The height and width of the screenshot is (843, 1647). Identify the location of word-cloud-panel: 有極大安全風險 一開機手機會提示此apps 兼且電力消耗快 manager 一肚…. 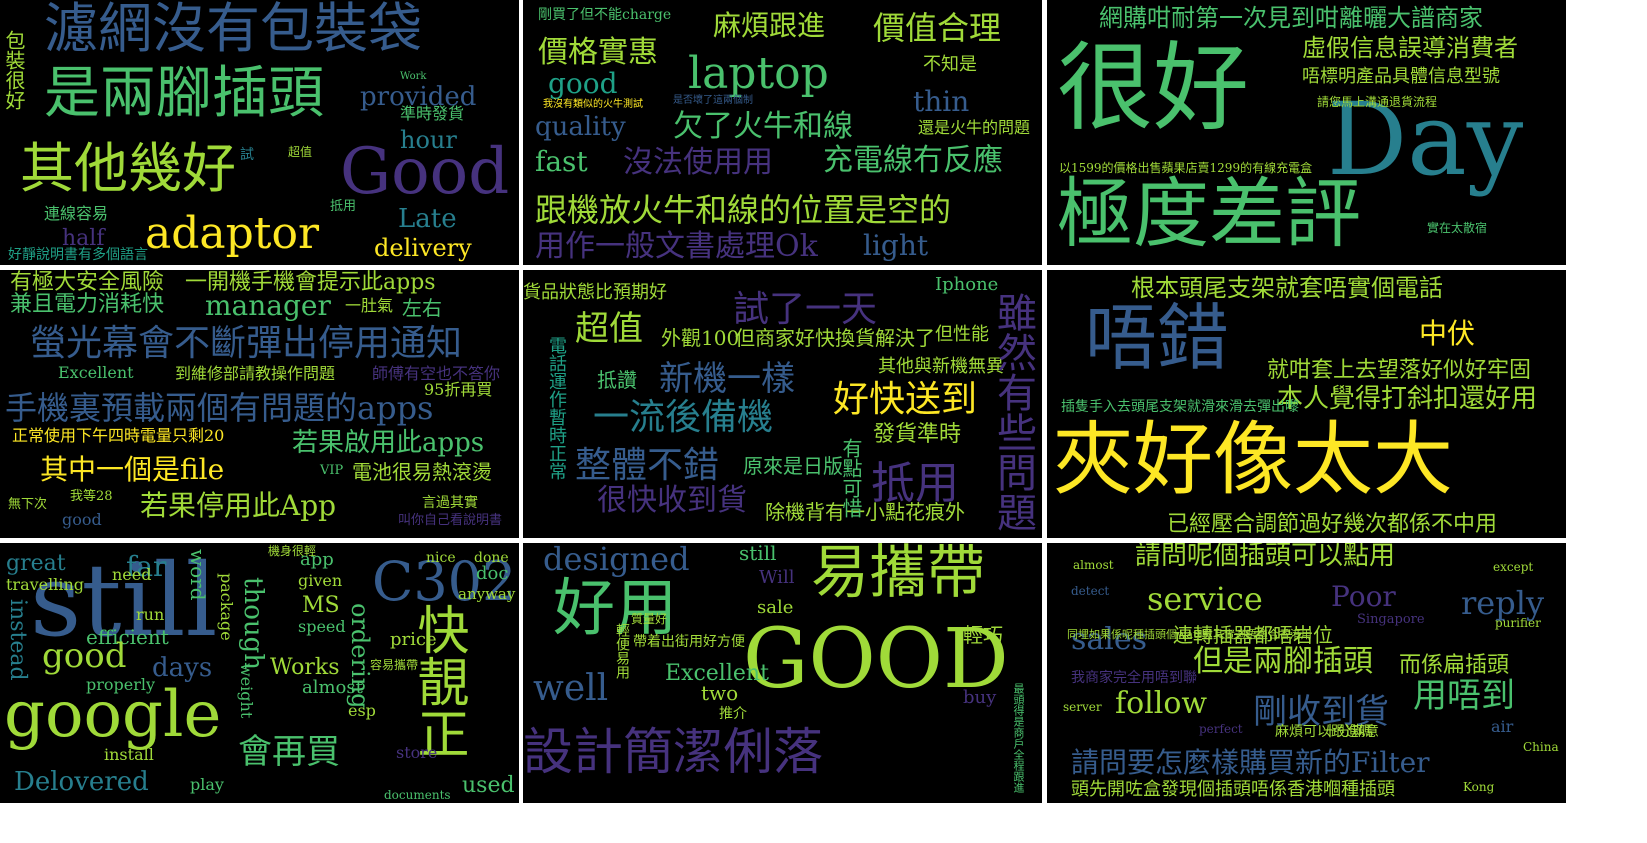
(259, 404).